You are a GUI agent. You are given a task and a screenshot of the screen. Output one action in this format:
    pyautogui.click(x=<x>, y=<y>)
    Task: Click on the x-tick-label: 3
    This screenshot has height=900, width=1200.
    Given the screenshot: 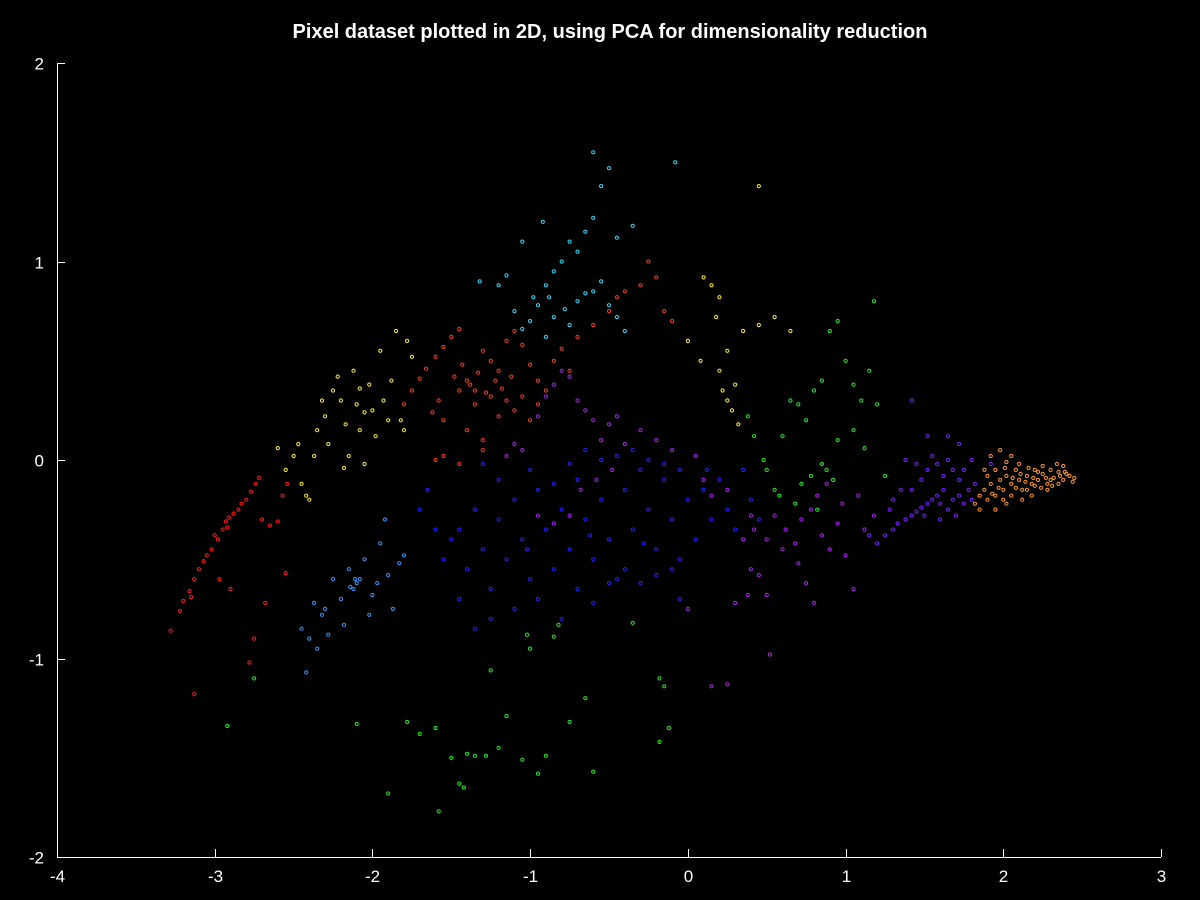 What is the action you would take?
    pyautogui.click(x=1161, y=876)
    